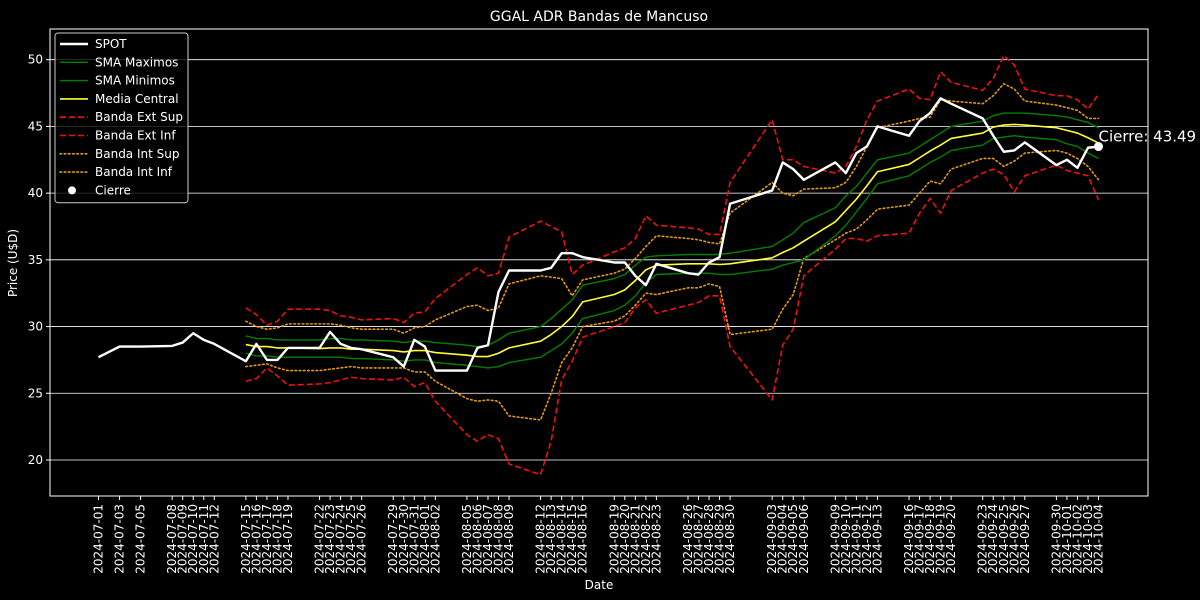 The width and height of the screenshot is (1200, 600). Describe the element at coordinates (204, 539) in the screenshot. I see `x-tick-label-2024-07-11: 2024-07-11` at that location.